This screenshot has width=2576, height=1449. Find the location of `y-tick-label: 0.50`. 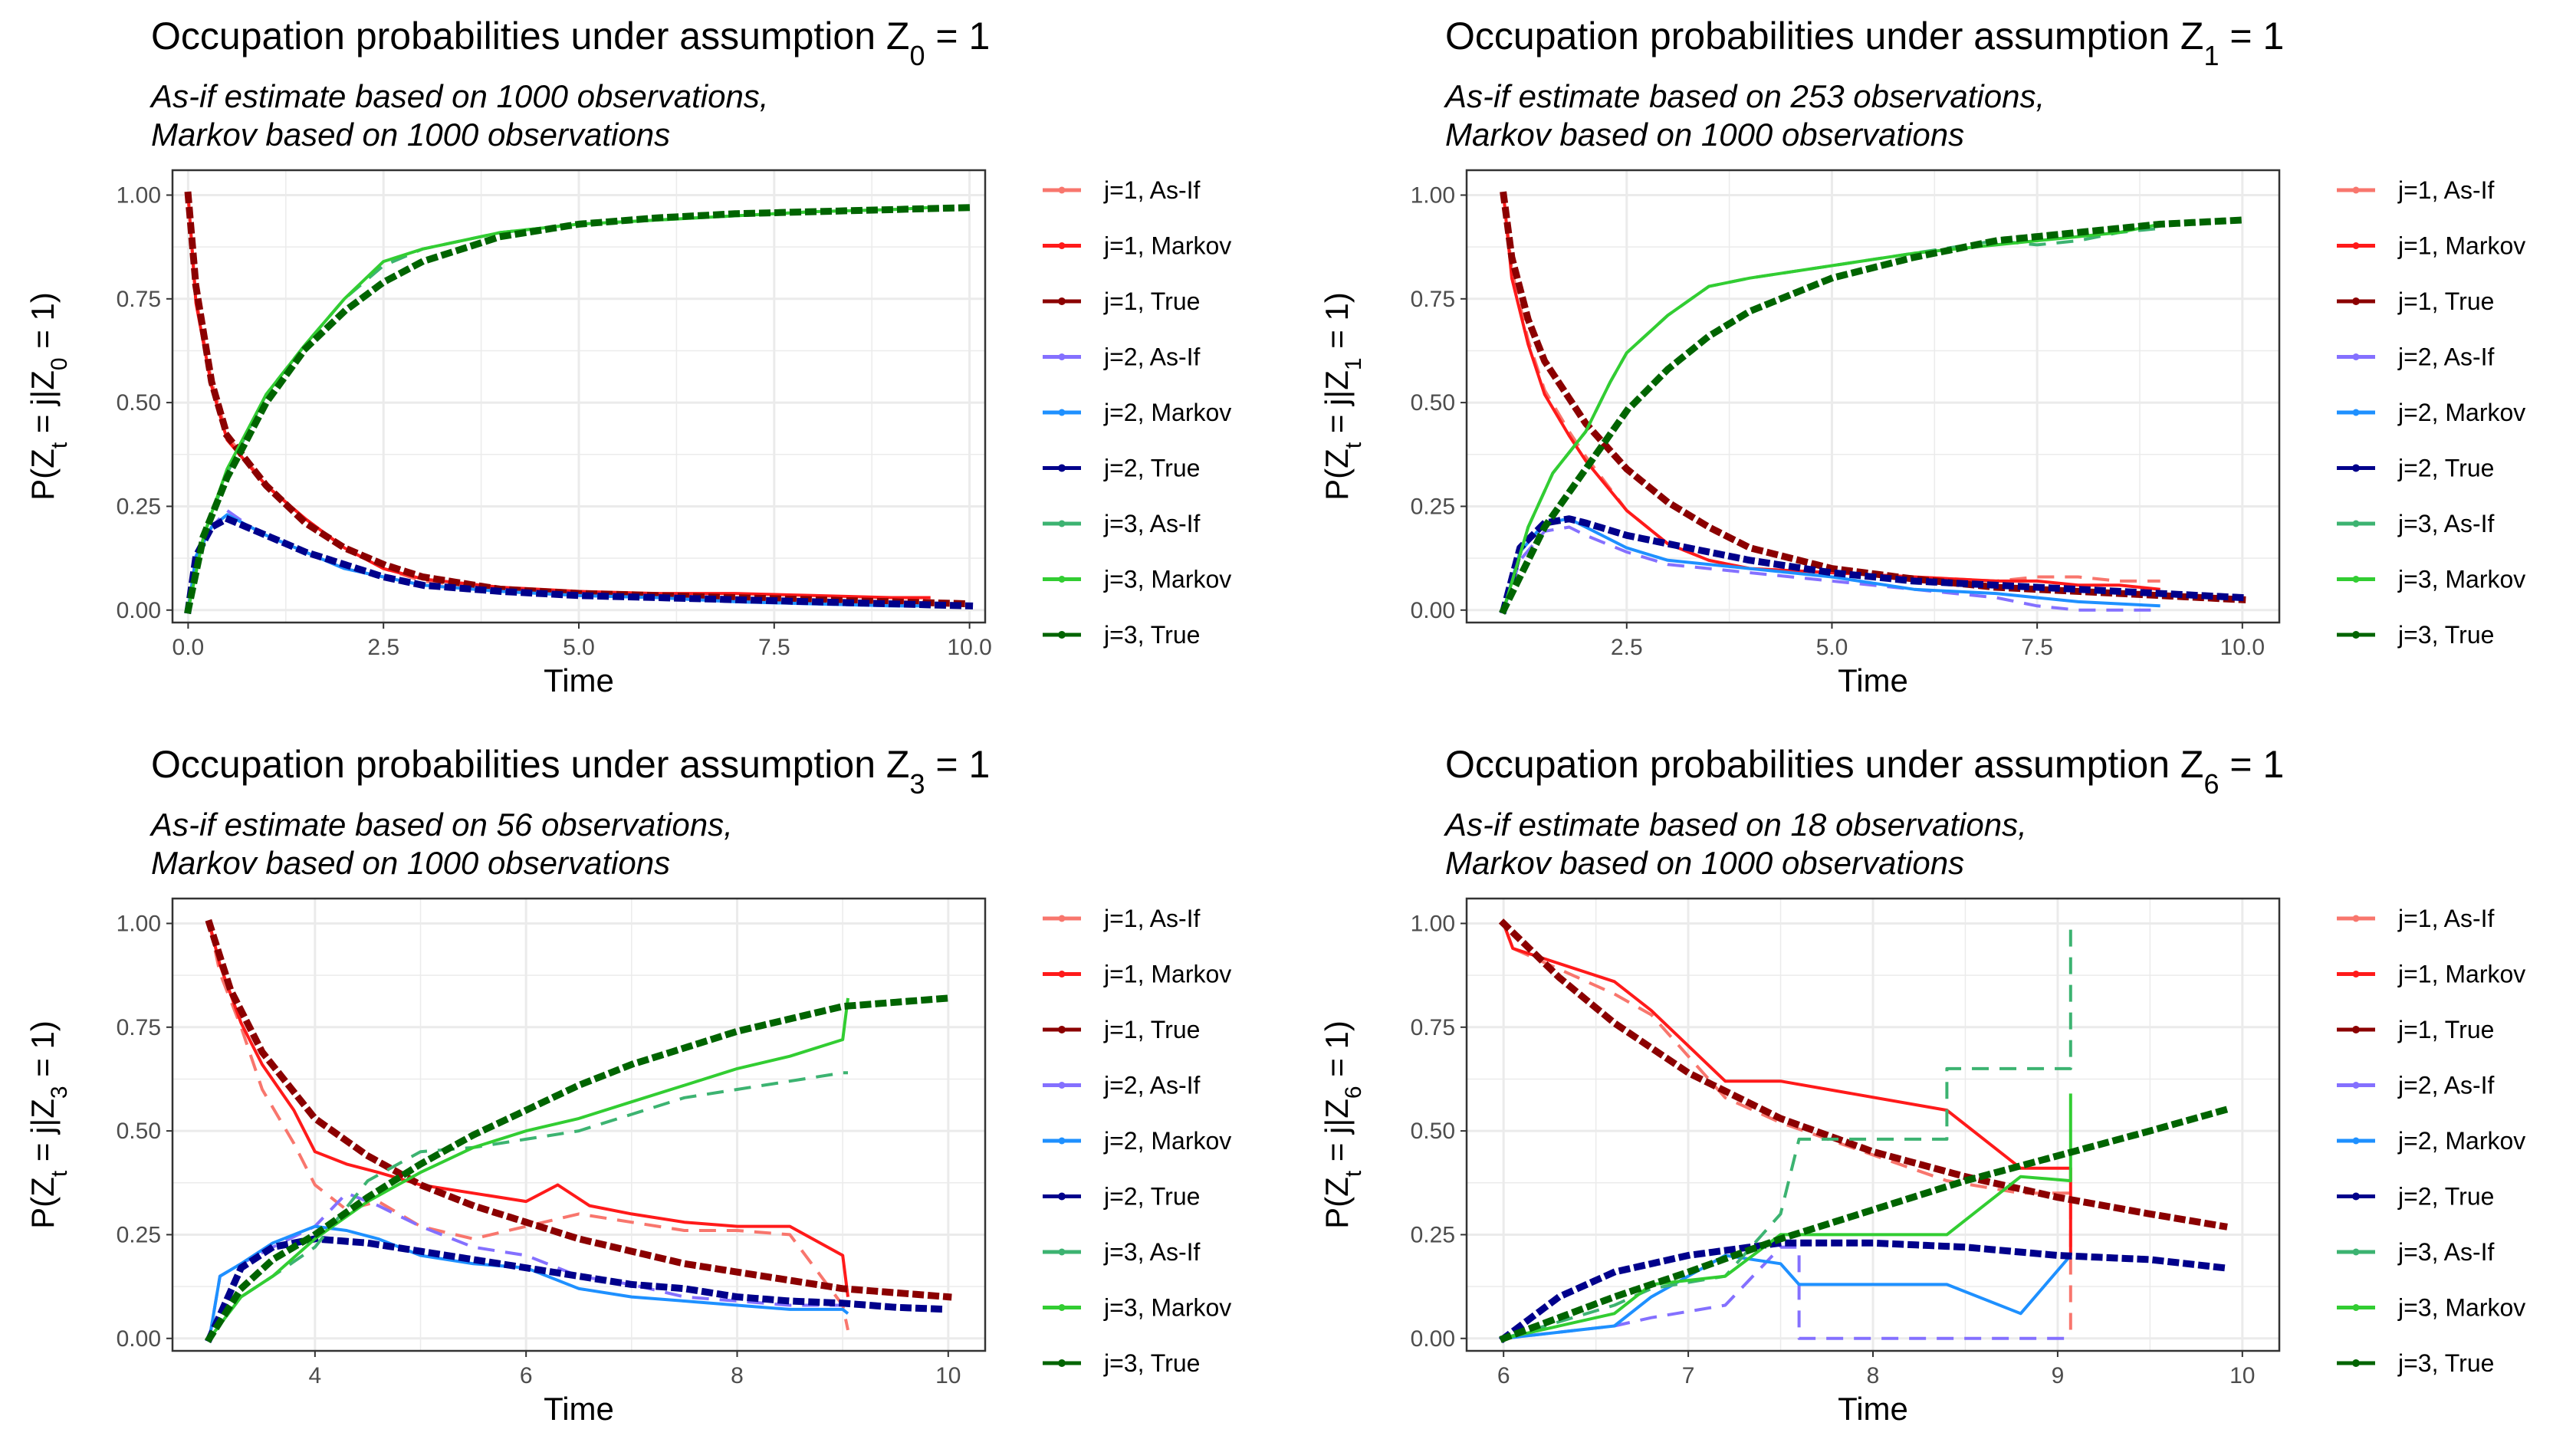

y-tick-label: 0.50 is located at coordinates (139, 403).